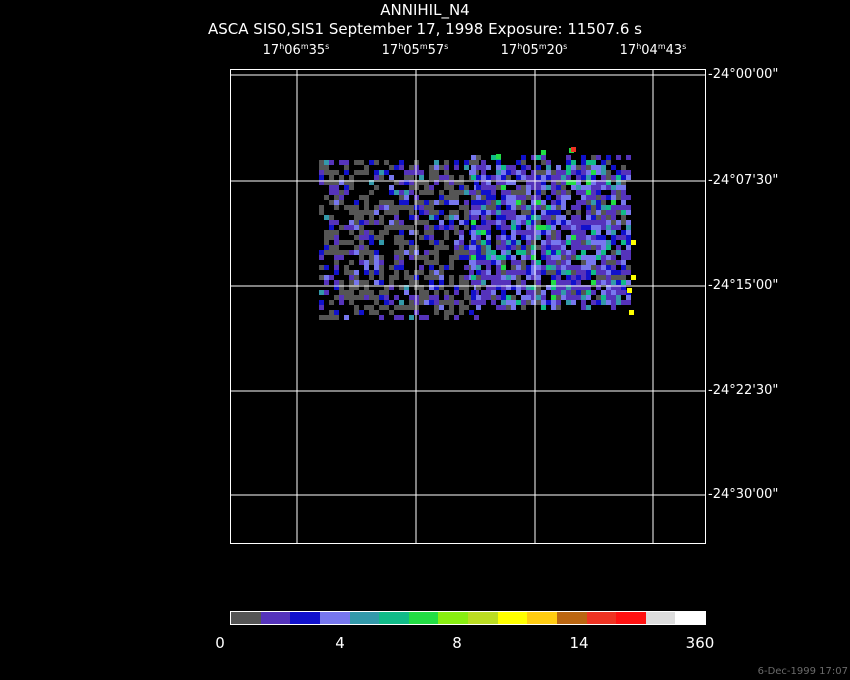 The height and width of the screenshot is (680, 850). Describe the element at coordinates (743, 74) in the screenshot. I see `dec-tick-label: -24°00'00"` at that location.